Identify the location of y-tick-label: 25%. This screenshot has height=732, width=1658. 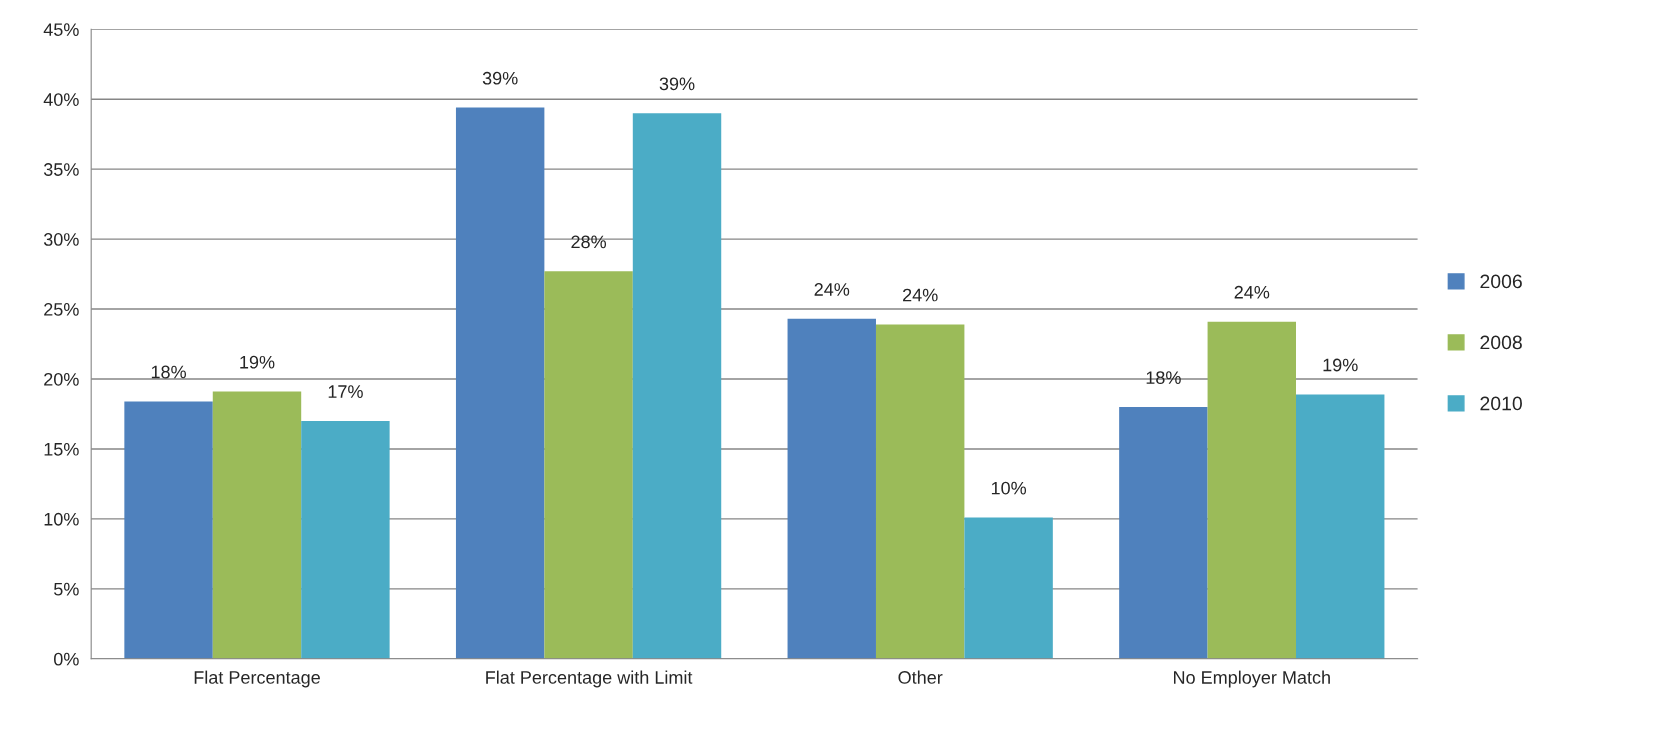
(61, 309).